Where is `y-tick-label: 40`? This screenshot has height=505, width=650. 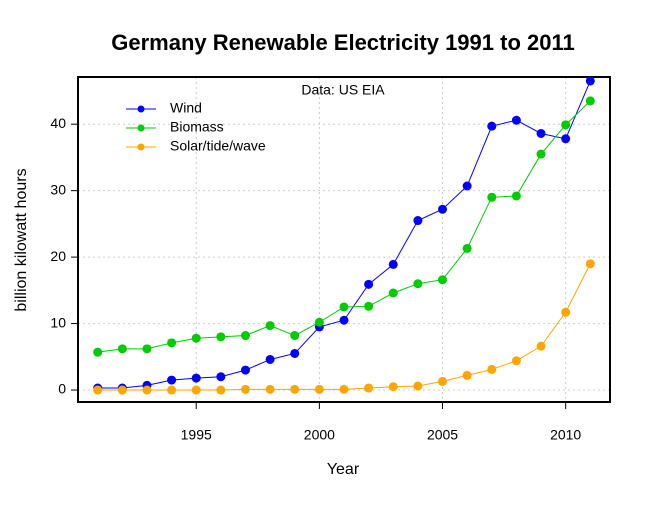
y-tick-label: 40 is located at coordinates (58, 123).